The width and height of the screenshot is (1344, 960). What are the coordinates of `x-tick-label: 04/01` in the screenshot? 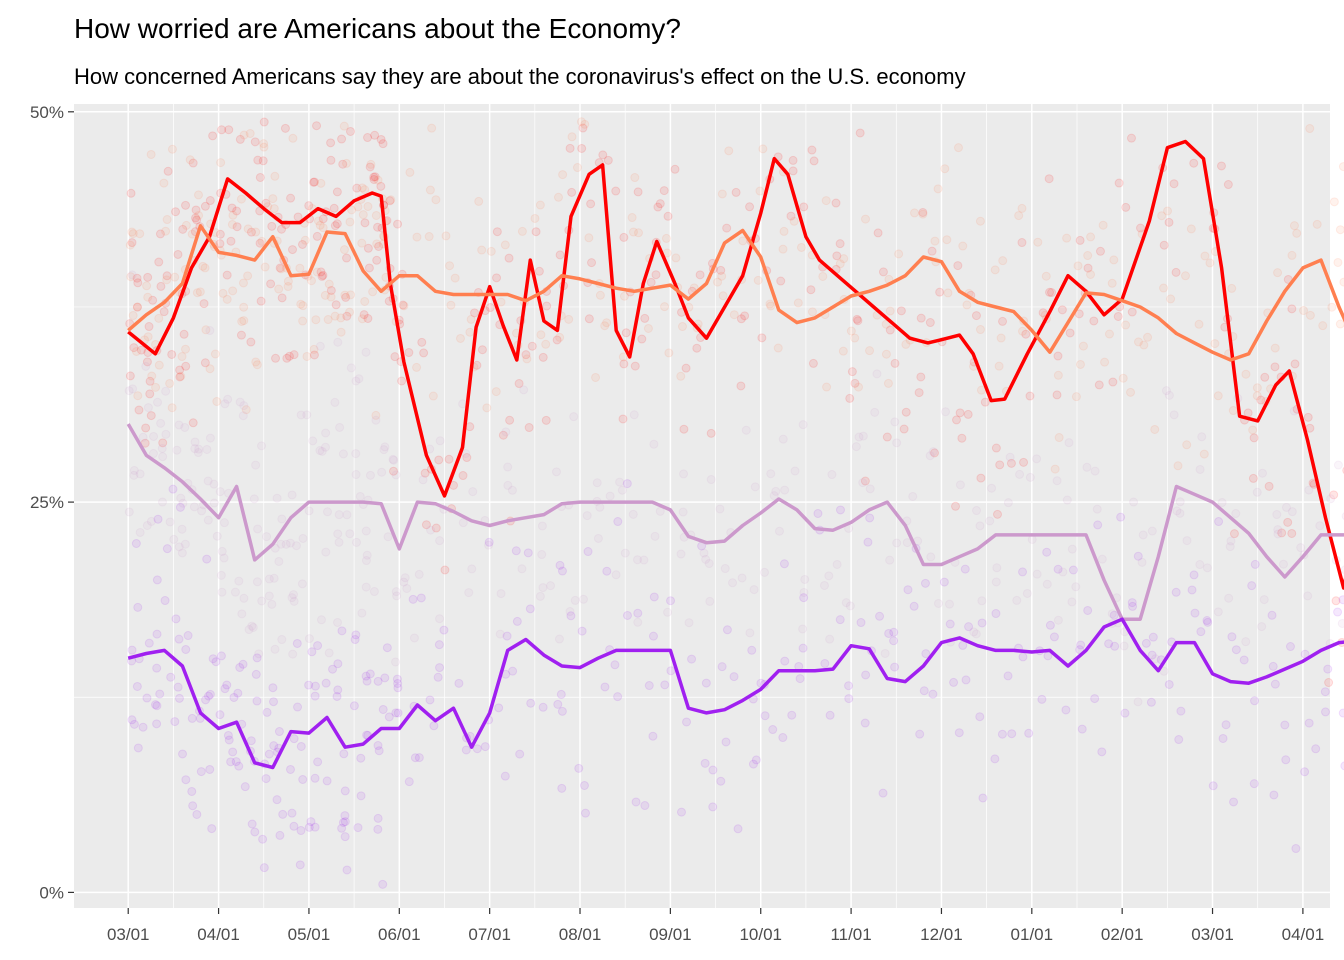 It's located at (218, 934).